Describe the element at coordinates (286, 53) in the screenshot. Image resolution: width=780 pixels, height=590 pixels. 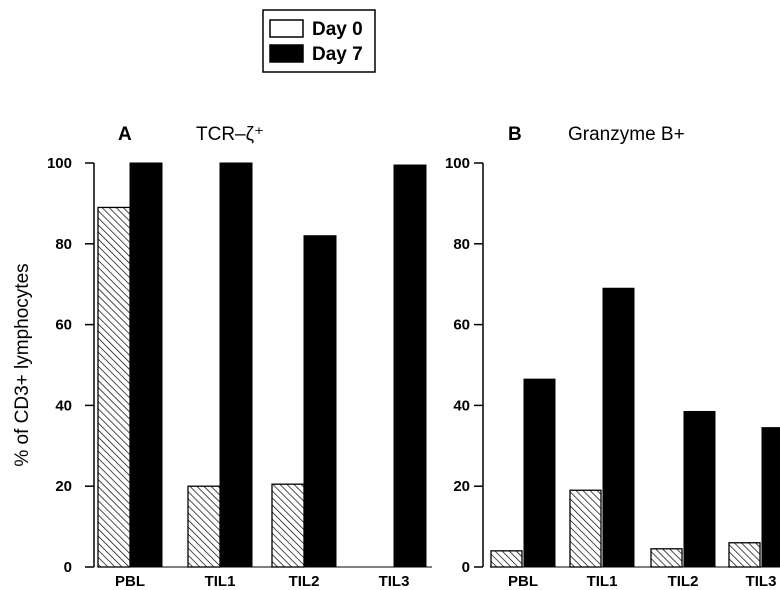
I see `legend-swatch-day7` at that location.